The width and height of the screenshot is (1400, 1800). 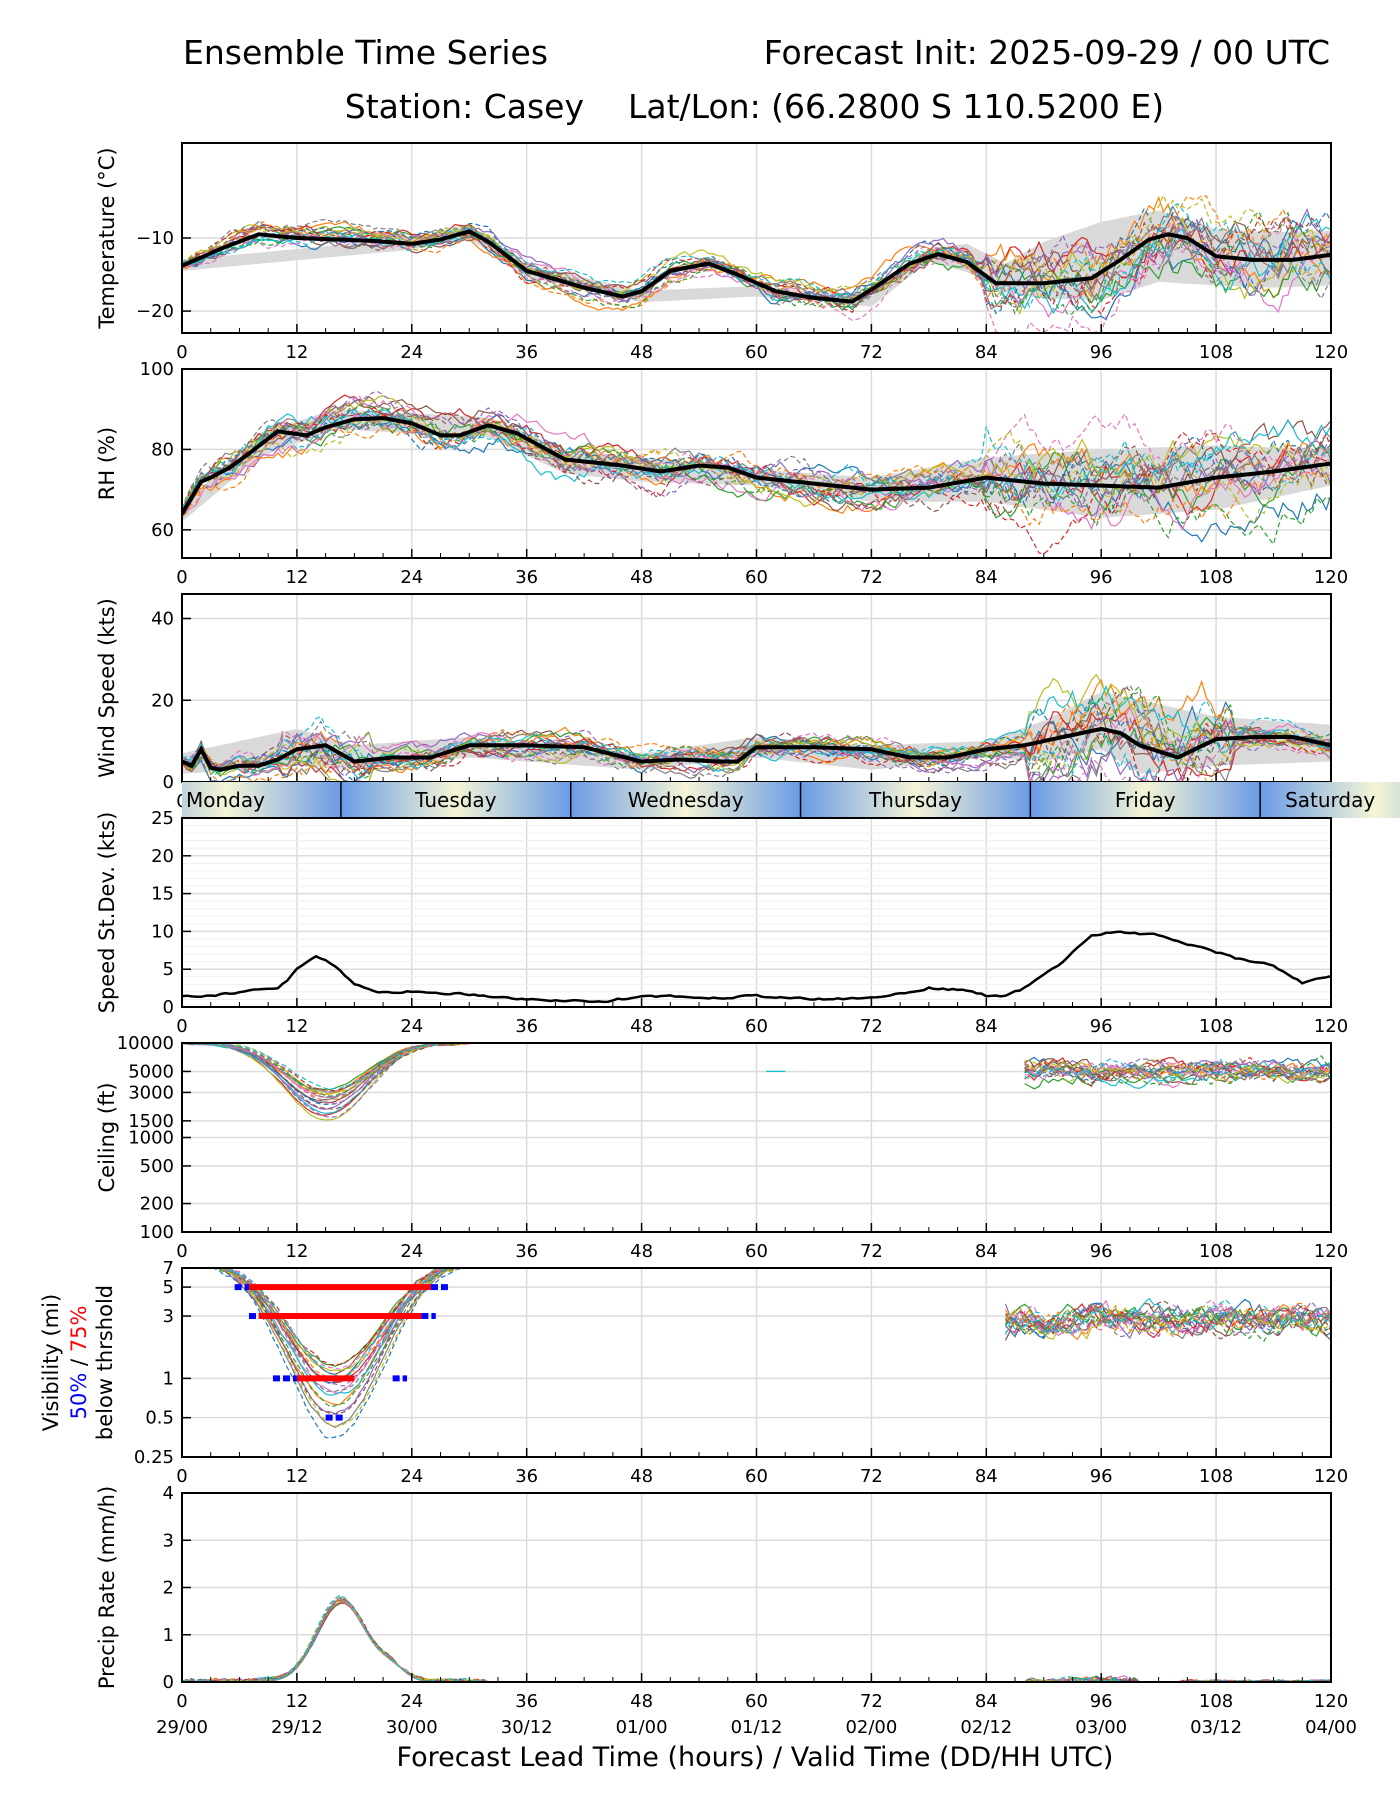 What do you see at coordinates (107, 688) in the screenshot?
I see `wind-ylabel: Wind Speed (kts)` at bounding box center [107, 688].